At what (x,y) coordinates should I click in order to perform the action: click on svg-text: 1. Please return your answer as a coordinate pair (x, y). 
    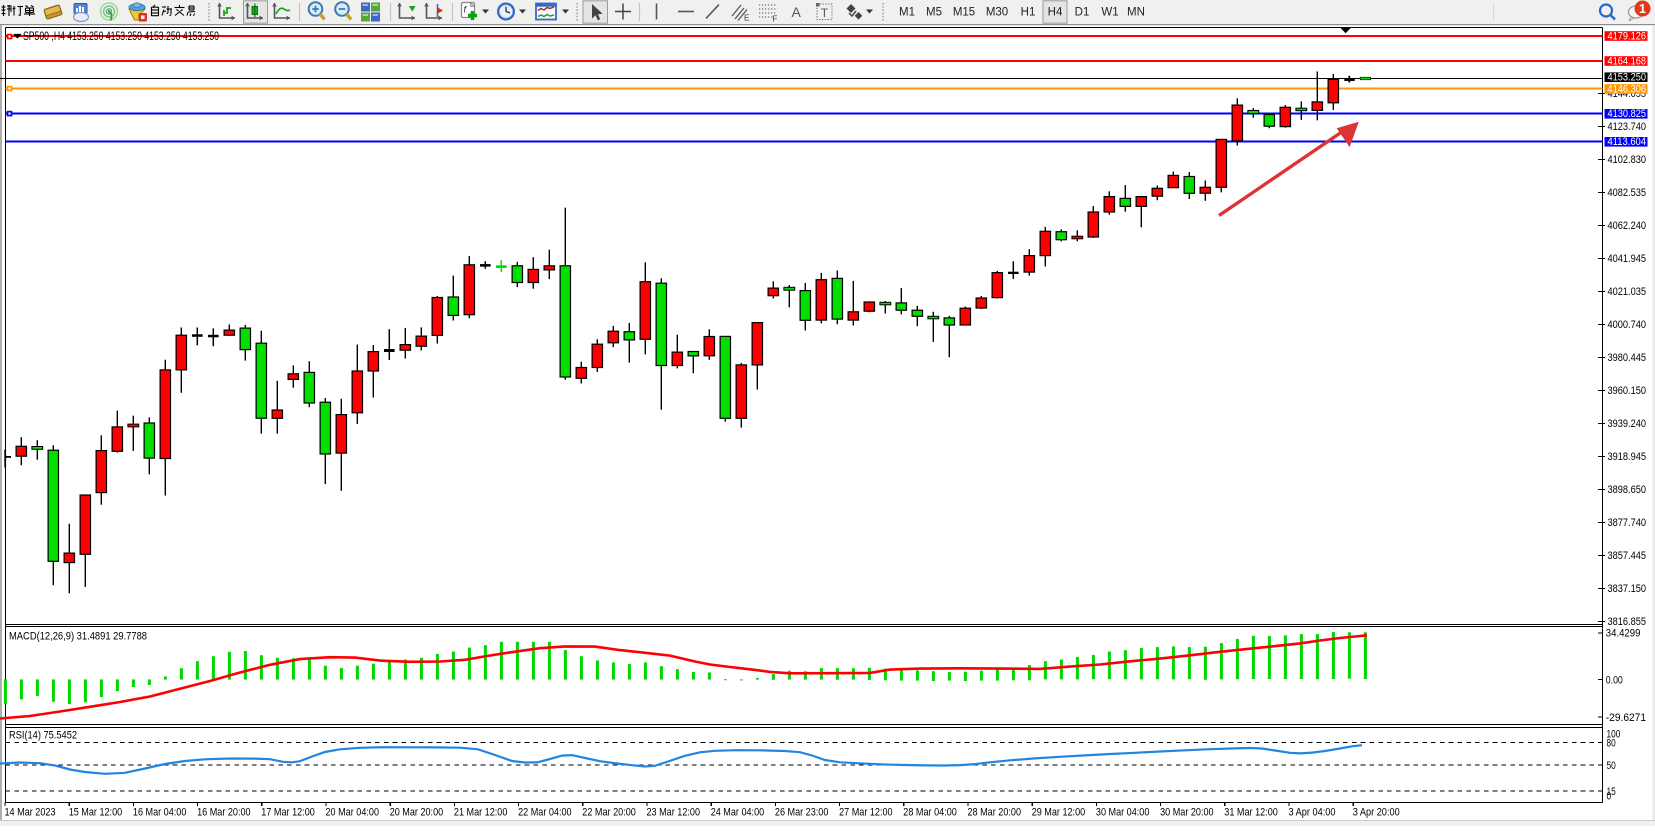
    Looking at the image, I should click on (1642, 9).